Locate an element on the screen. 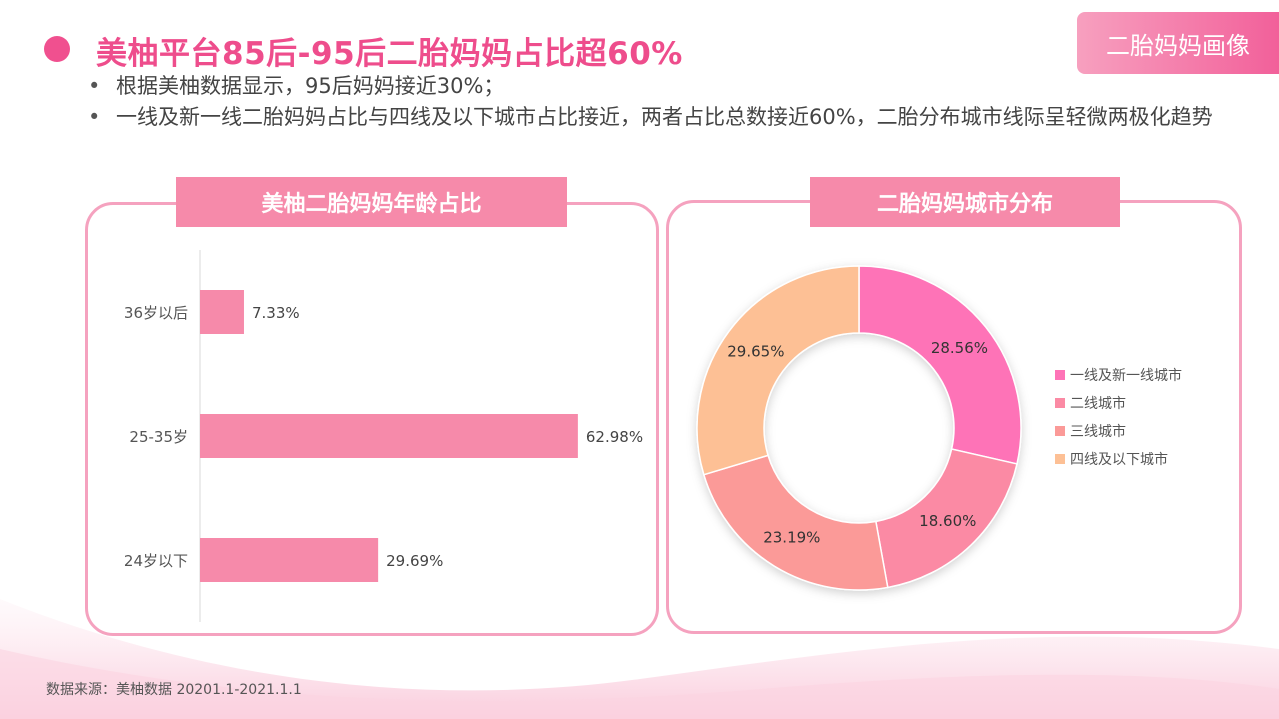  age-chart-title: 美柚二胎妈妈年龄占比 is located at coordinates (371, 202).